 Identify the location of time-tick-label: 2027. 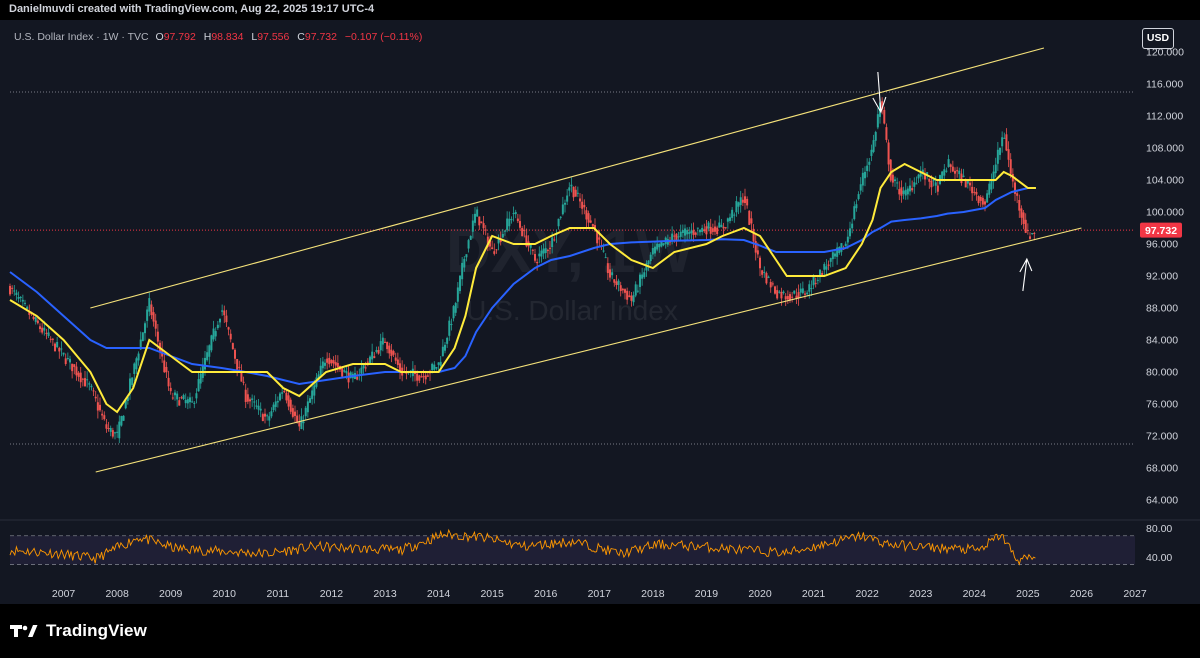
(1135, 594).